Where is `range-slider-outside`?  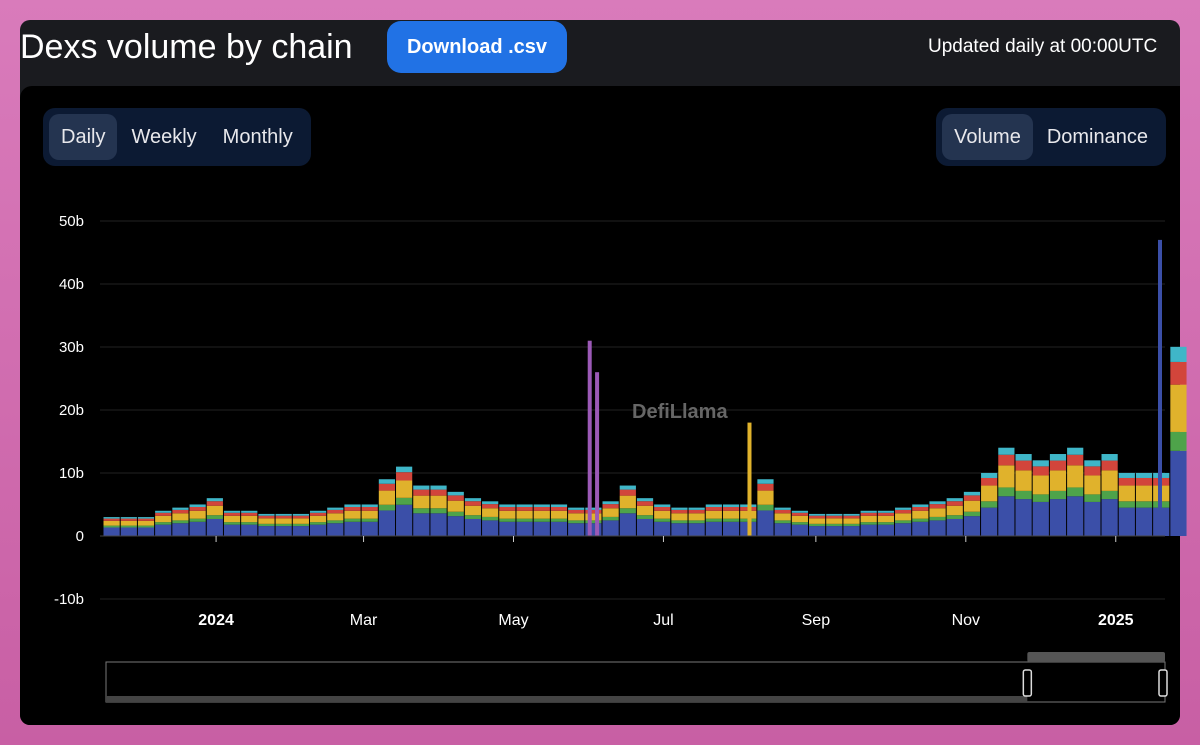
range-slider-outside is located at coordinates (567, 699).